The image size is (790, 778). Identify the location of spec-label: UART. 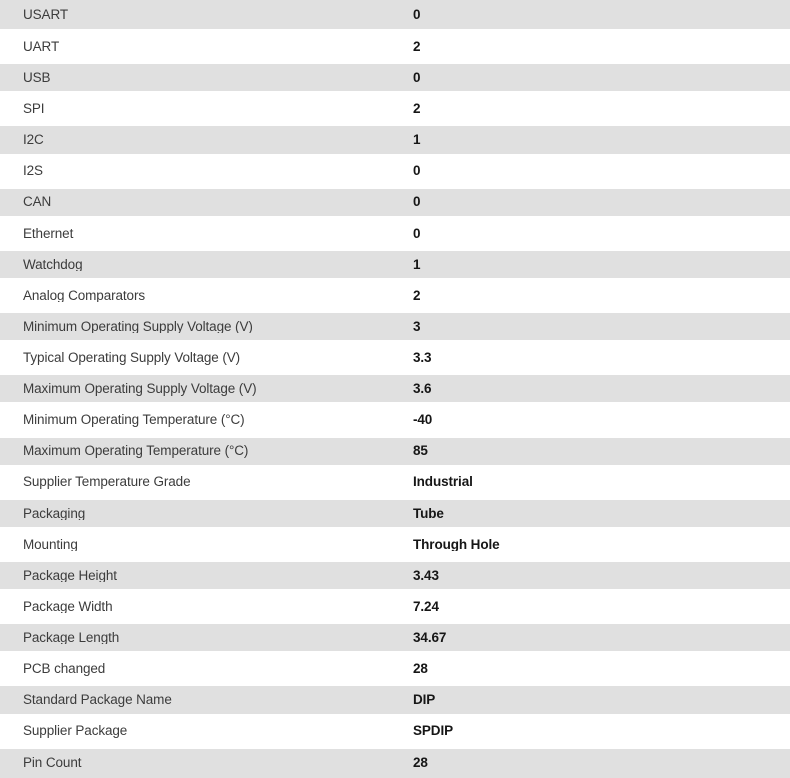
(41, 46).